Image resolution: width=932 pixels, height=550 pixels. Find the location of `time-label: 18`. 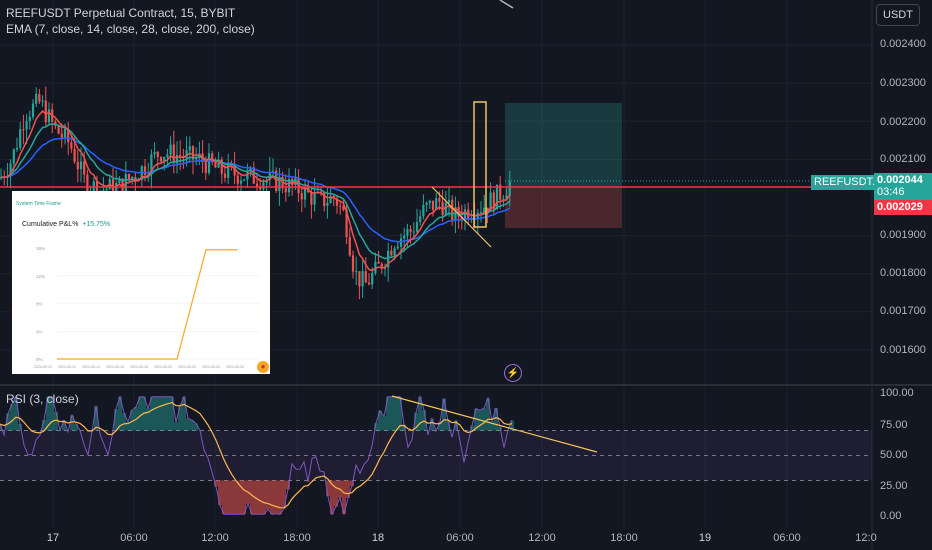

time-label: 18 is located at coordinates (378, 538).